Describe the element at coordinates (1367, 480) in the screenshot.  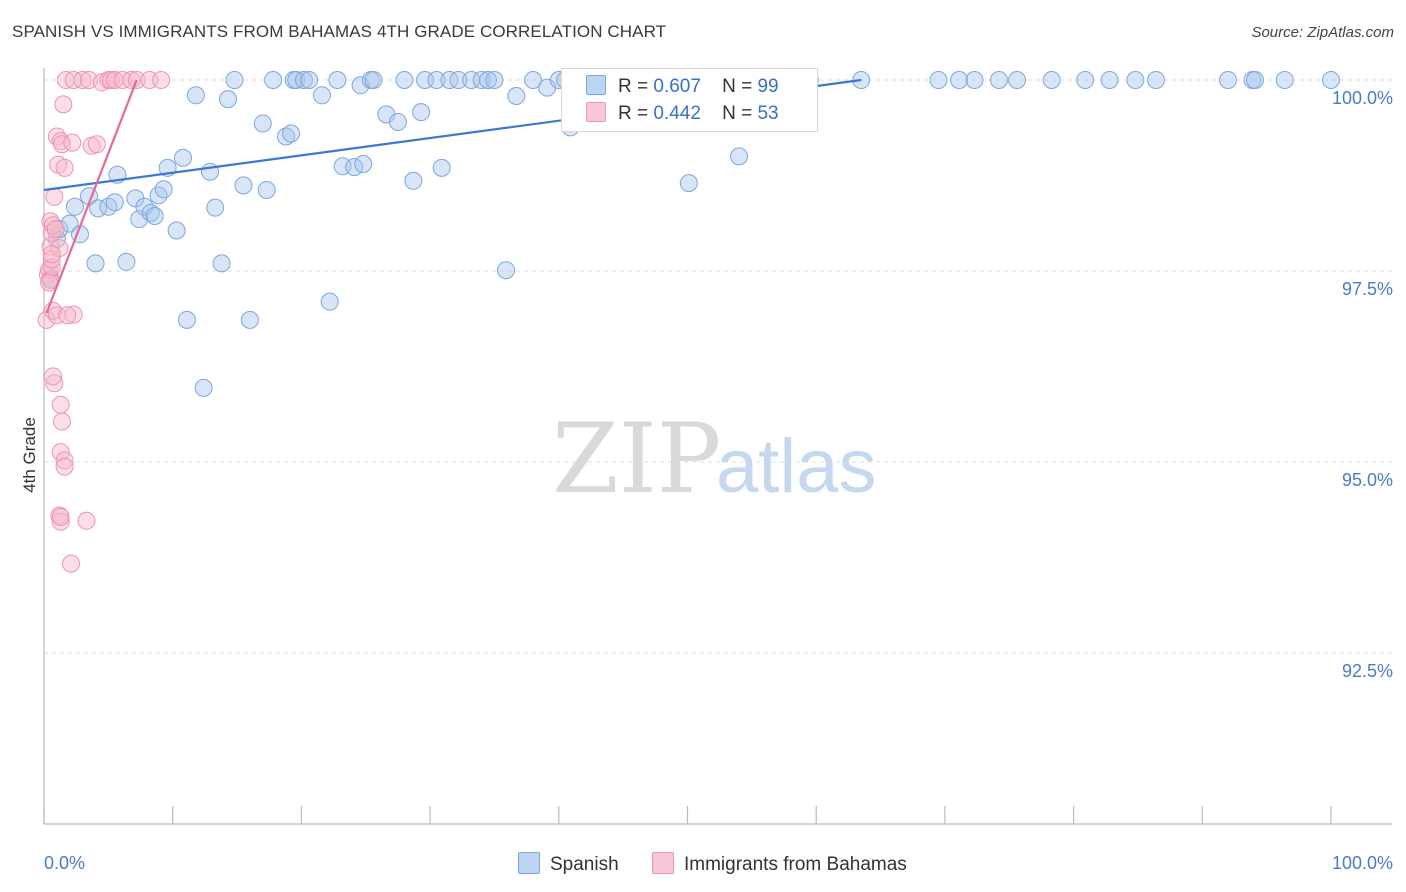
I see `y-tick-label: 95.0%` at that location.